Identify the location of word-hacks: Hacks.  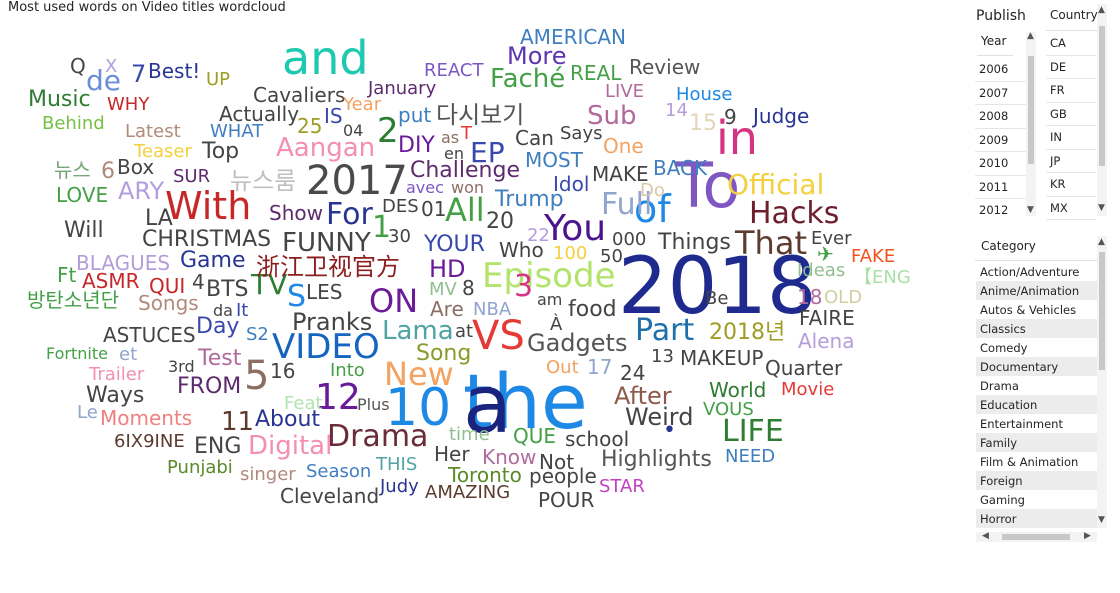
(794, 213).